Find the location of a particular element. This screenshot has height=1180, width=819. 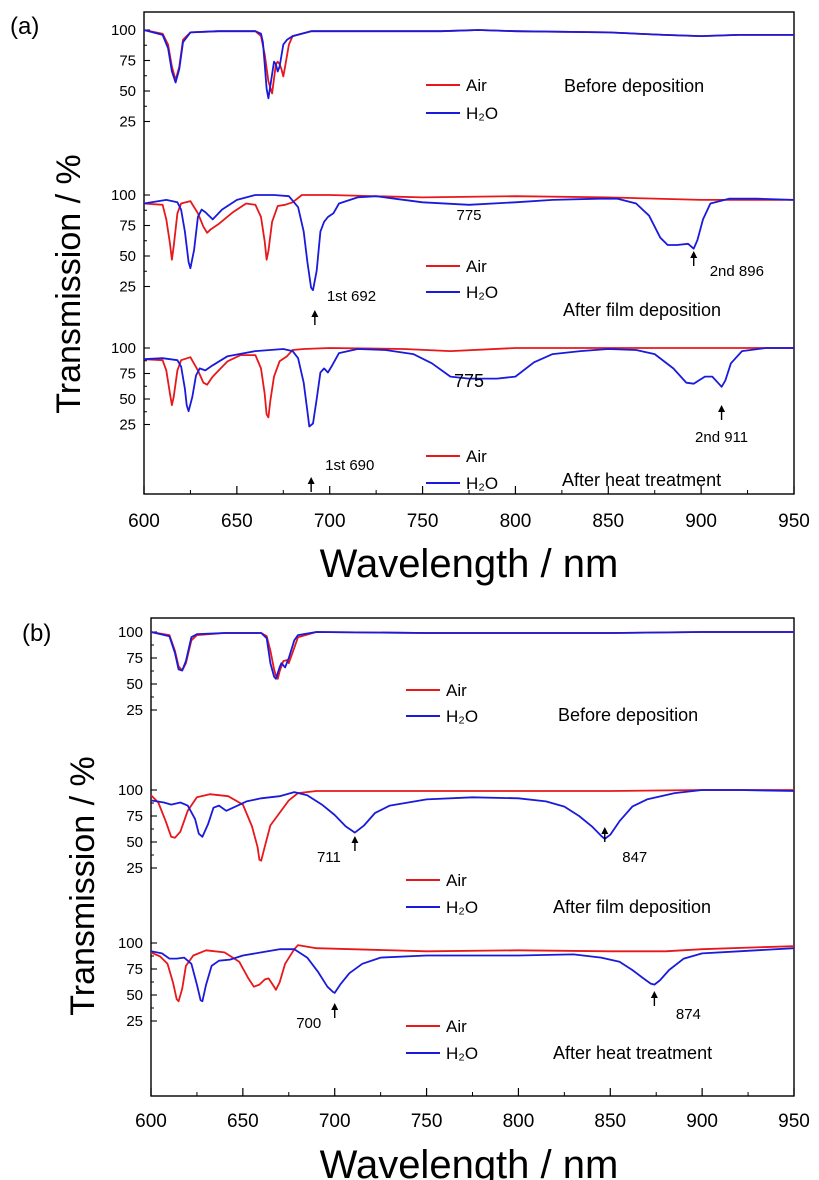

peak-annotation: 2nd 911 is located at coordinates (721, 437).